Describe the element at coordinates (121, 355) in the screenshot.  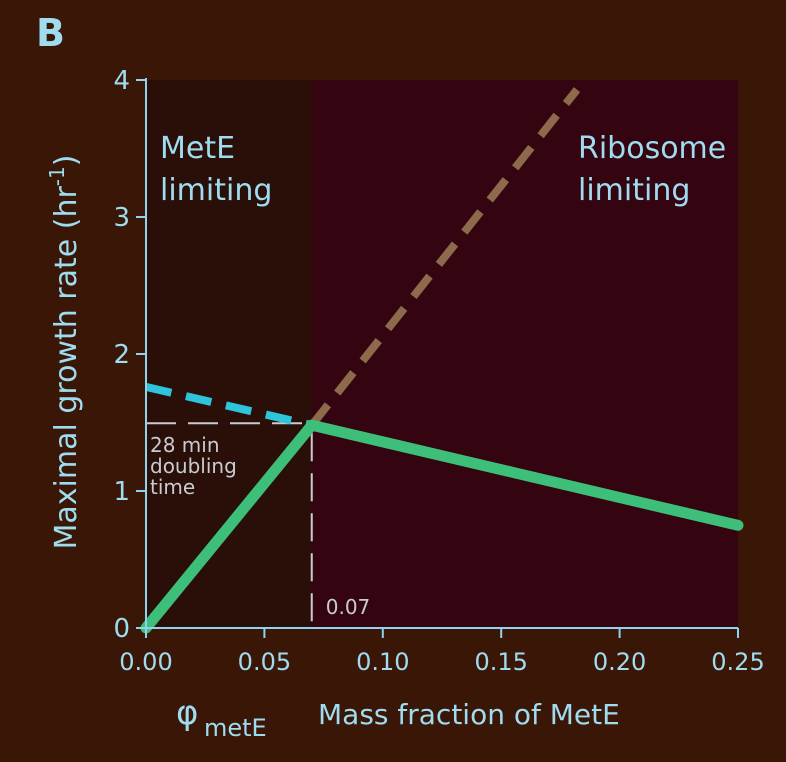
I see `y-tick-label-2: 2` at that location.